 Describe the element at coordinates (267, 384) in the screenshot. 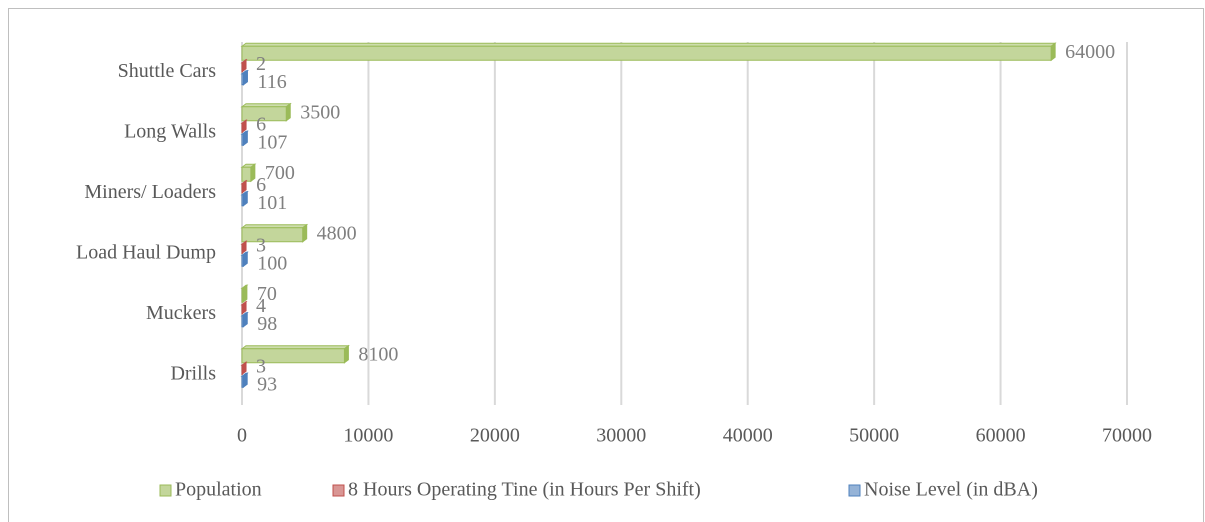

I see `data-label: 93` at that location.